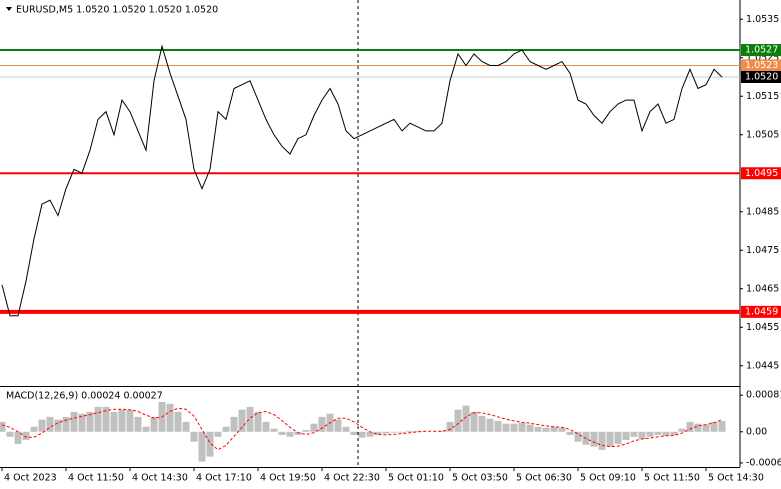  I want to click on x-tick-label: 5 Oct 14:30, so click(736, 478).